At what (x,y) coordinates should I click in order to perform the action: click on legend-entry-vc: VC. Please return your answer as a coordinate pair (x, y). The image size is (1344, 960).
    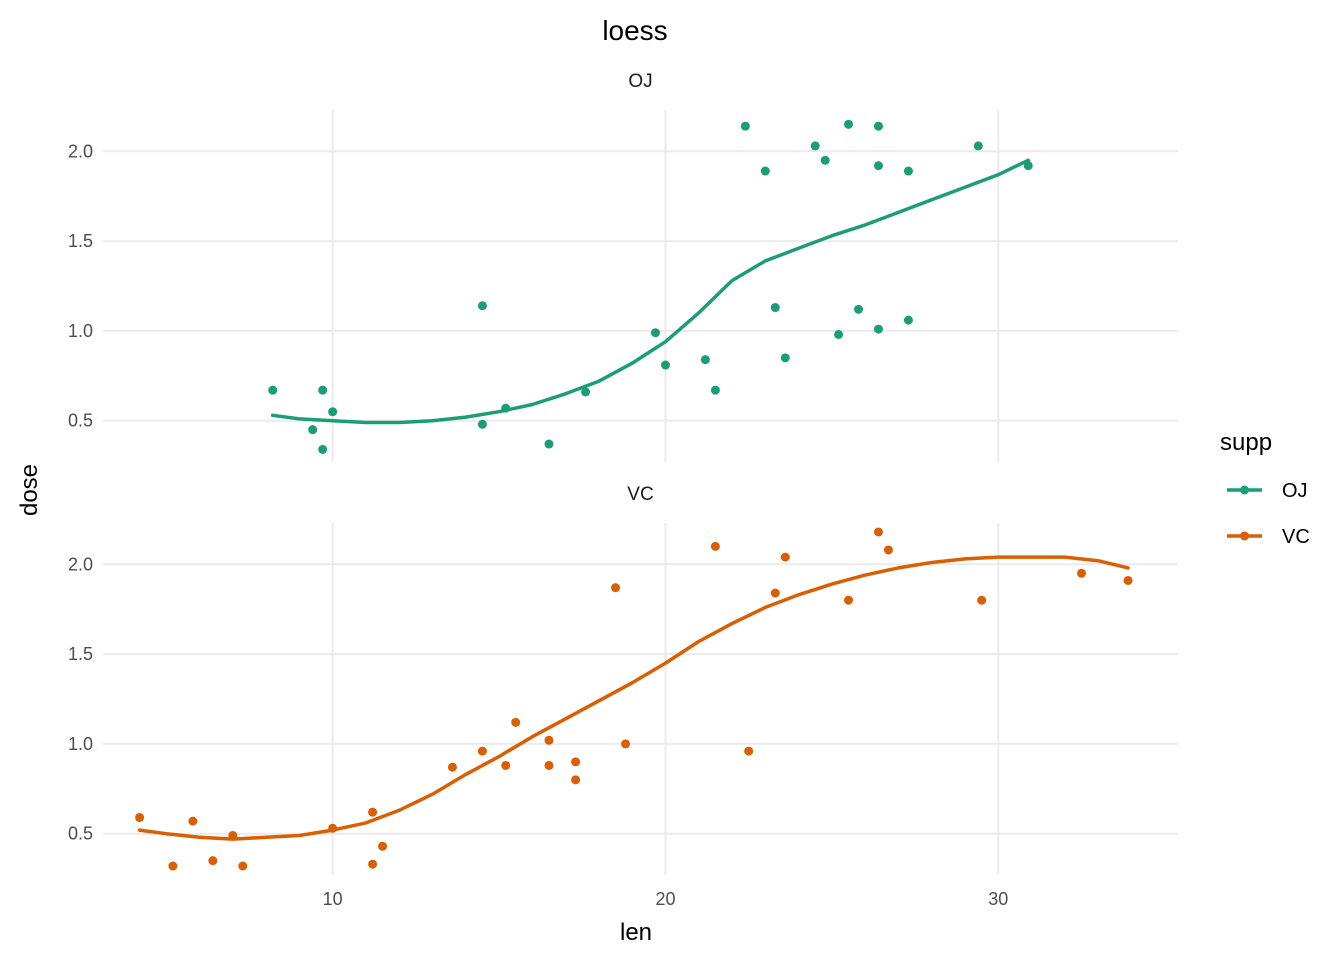
    Looking at the image, I should click on (1268, 537).